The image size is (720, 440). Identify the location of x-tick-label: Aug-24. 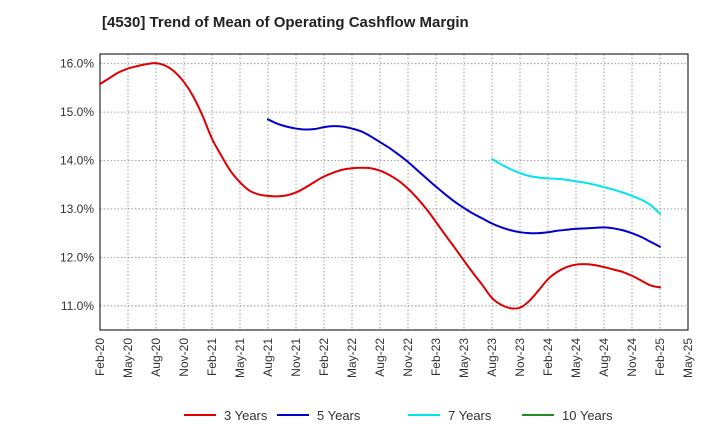
(604, 357).